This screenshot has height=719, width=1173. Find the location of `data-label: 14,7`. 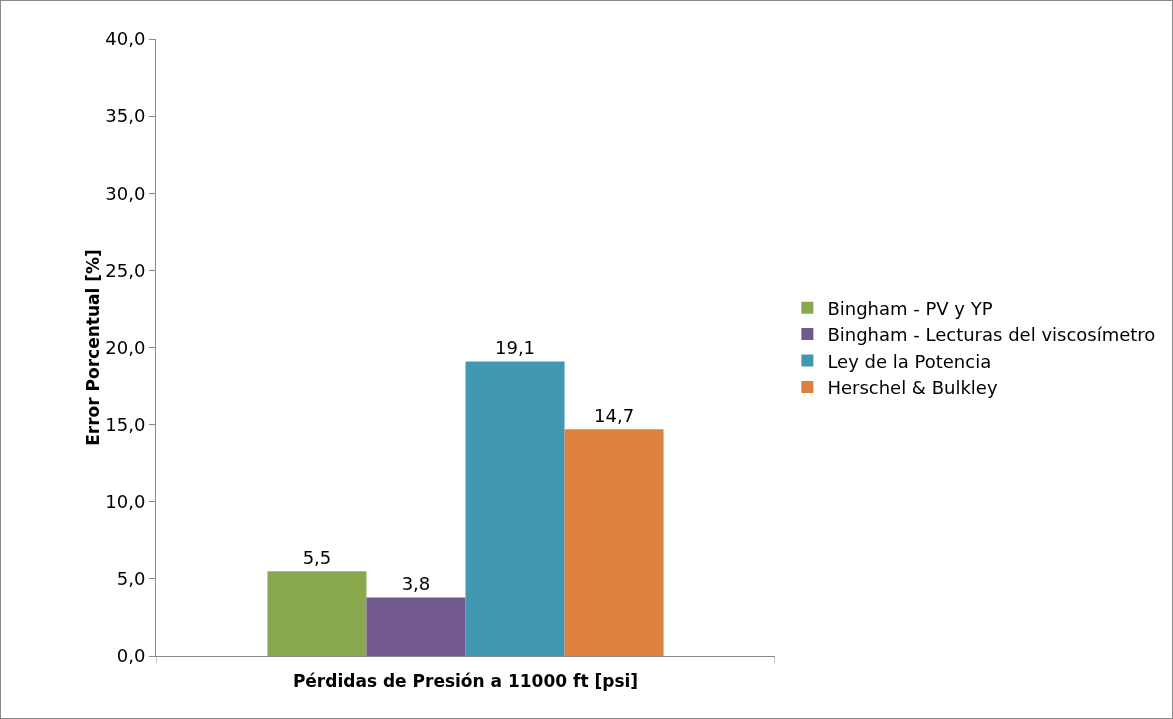

data-label: 14,7 is located at coordinates (614, 416).